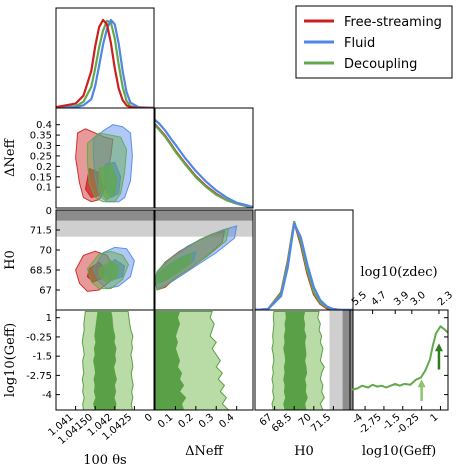  What do you see at coordinates (206, 421) in the screenshot?
I see `x-tick-label-dneff: 0.3` at bounding box center [206, 421].